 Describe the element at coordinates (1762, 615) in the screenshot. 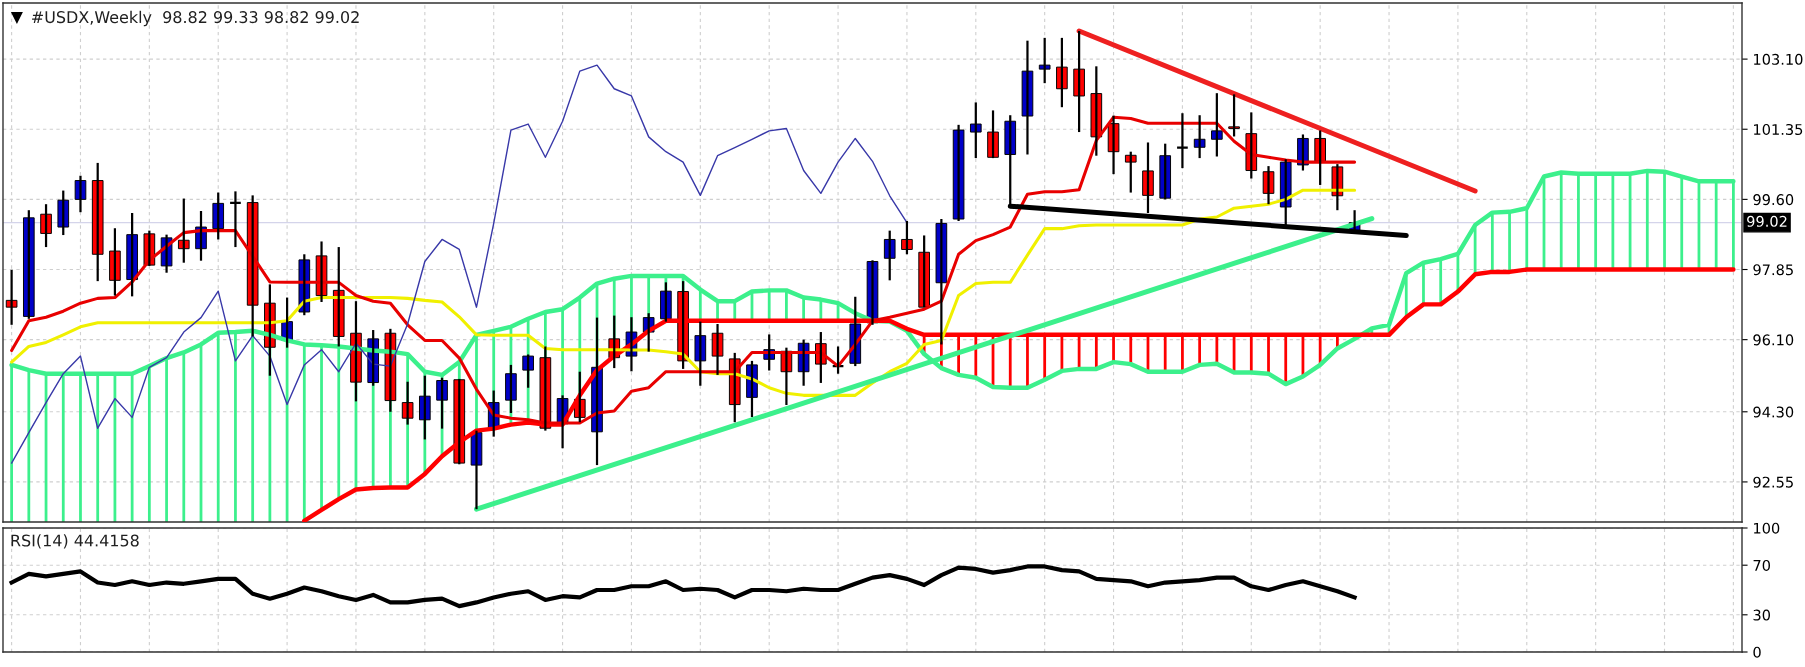

I see `y-tick-label: 30` at that location.